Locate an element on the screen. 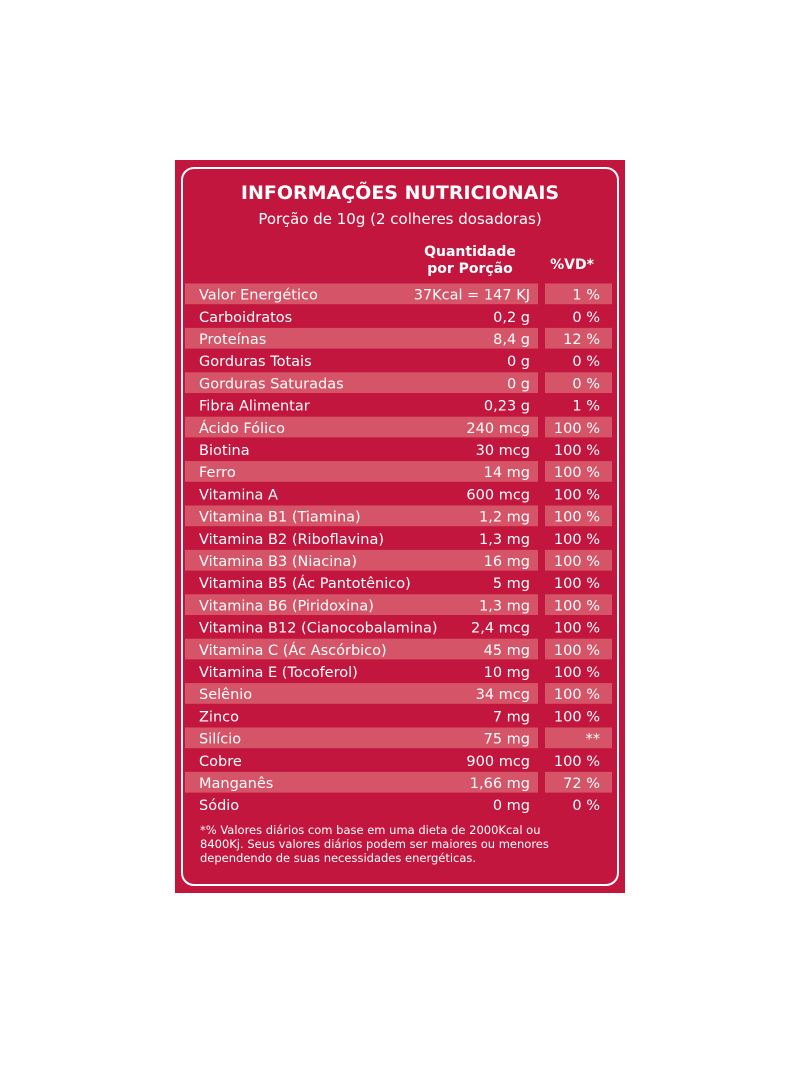  amount: 7 mg is located at coordinates (511, 717).